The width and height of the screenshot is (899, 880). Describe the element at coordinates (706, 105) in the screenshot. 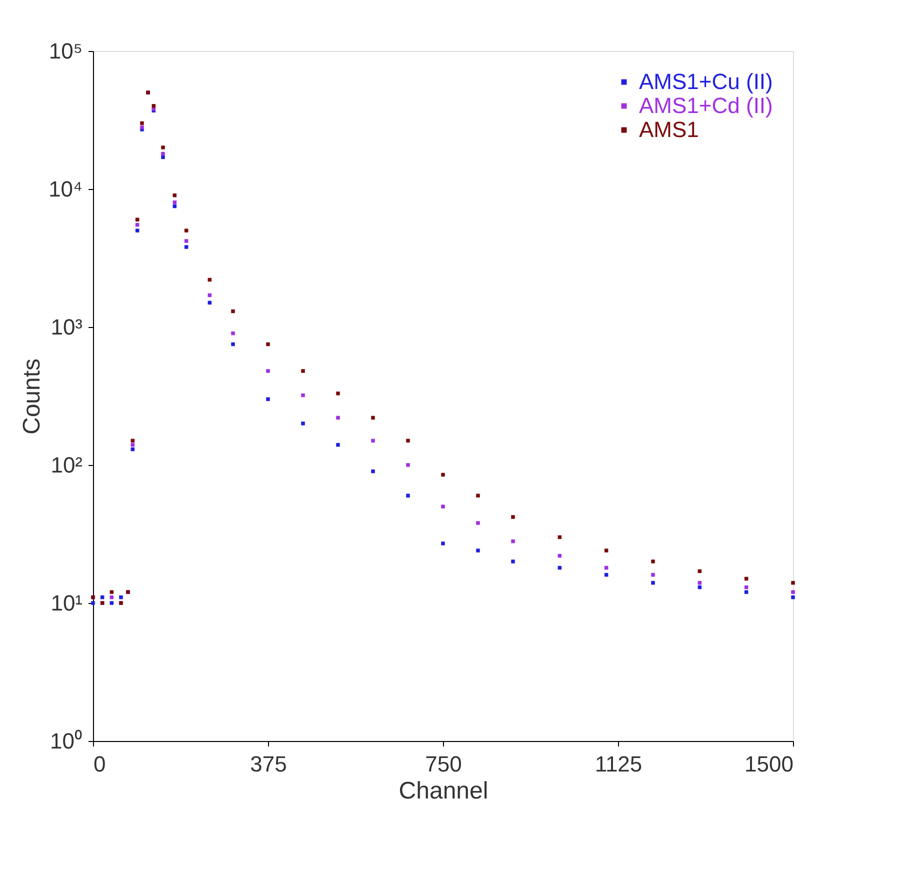

I see `legend-label: AMS1+Cd (II)` at that location.